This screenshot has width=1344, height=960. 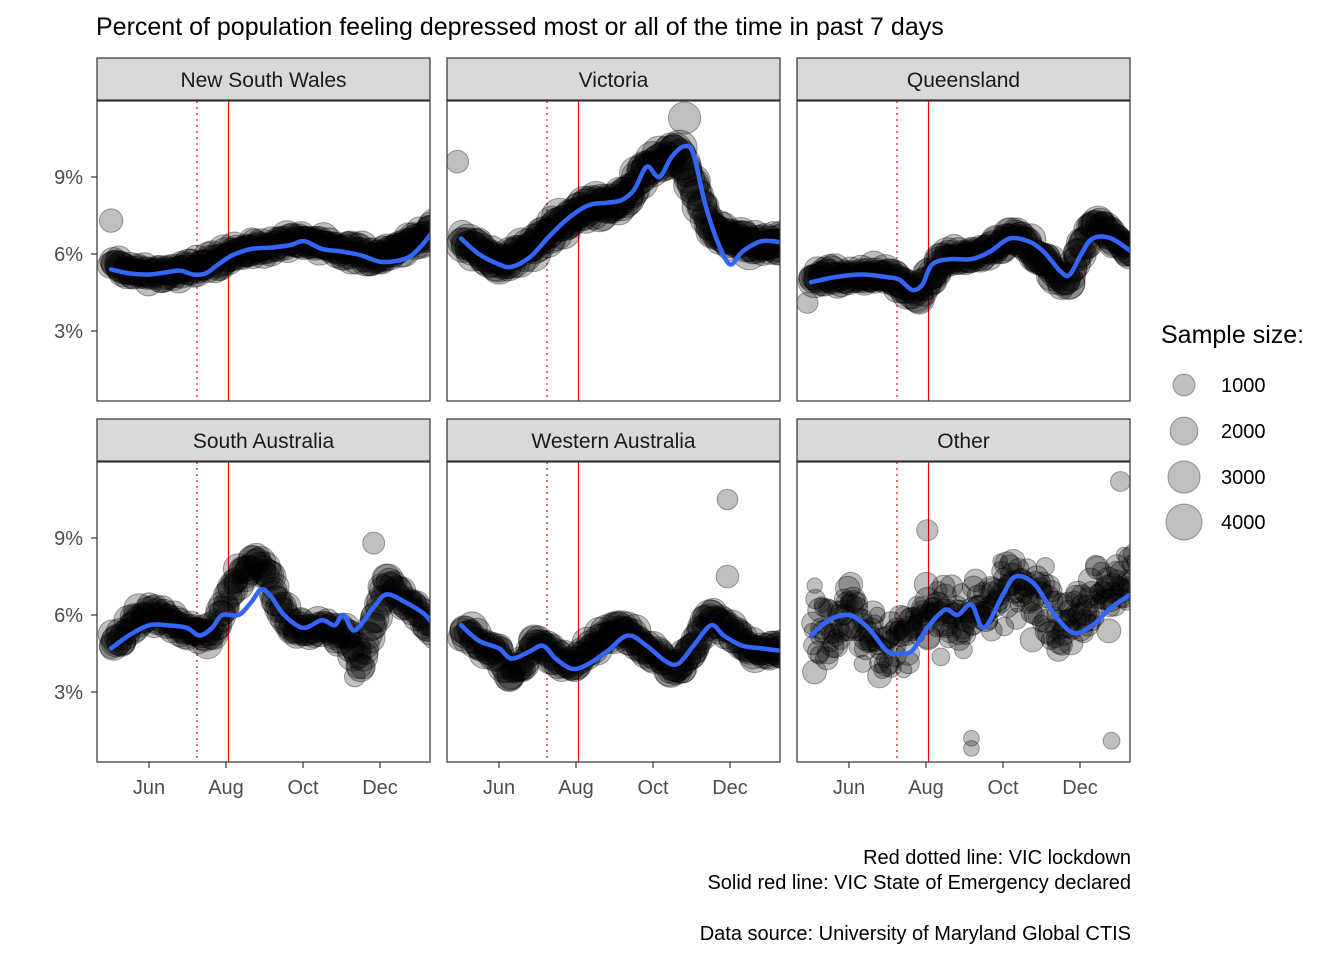 What do you see at coordinates (68, 616) in the screenshot?
I see `y-tick-label: 6%` at bounding box center [68, 616].